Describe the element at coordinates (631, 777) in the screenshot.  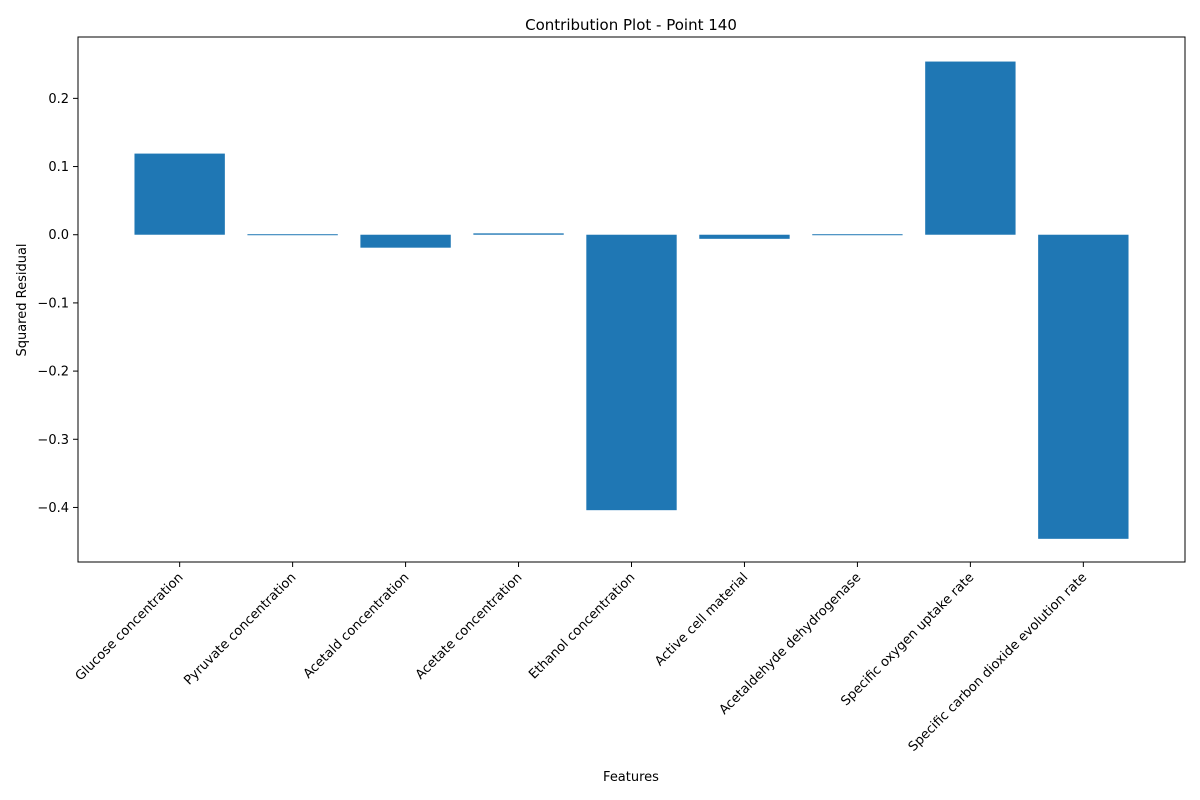
I see `x-axis-label: Features` at that location.